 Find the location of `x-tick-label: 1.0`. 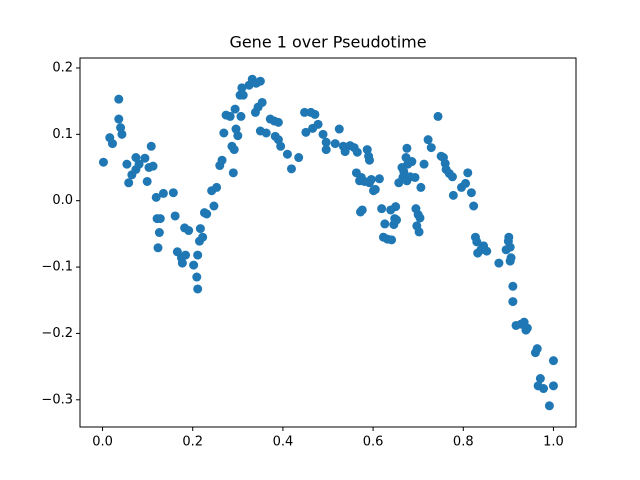

x-tick-label: 1.0 is located at coordinates (553, 442).